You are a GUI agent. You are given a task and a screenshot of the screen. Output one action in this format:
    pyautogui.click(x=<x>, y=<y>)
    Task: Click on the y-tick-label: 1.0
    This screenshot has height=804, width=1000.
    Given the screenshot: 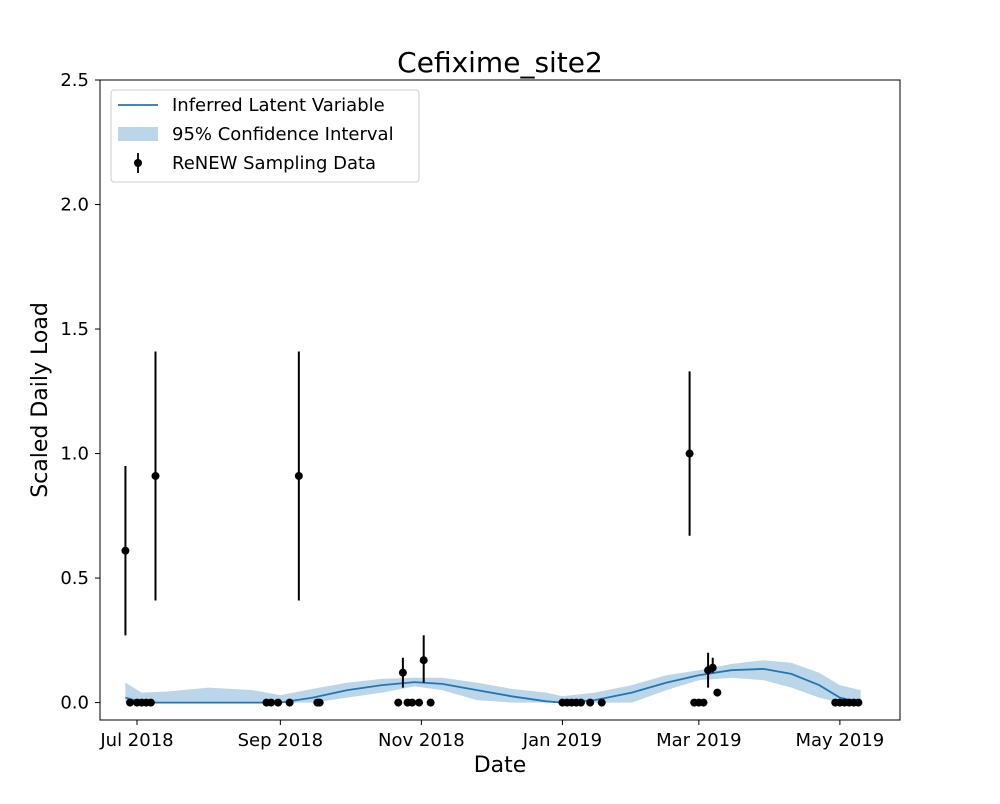 What is the action you would take?
    pyautogui.click(x=74, y=454)
    